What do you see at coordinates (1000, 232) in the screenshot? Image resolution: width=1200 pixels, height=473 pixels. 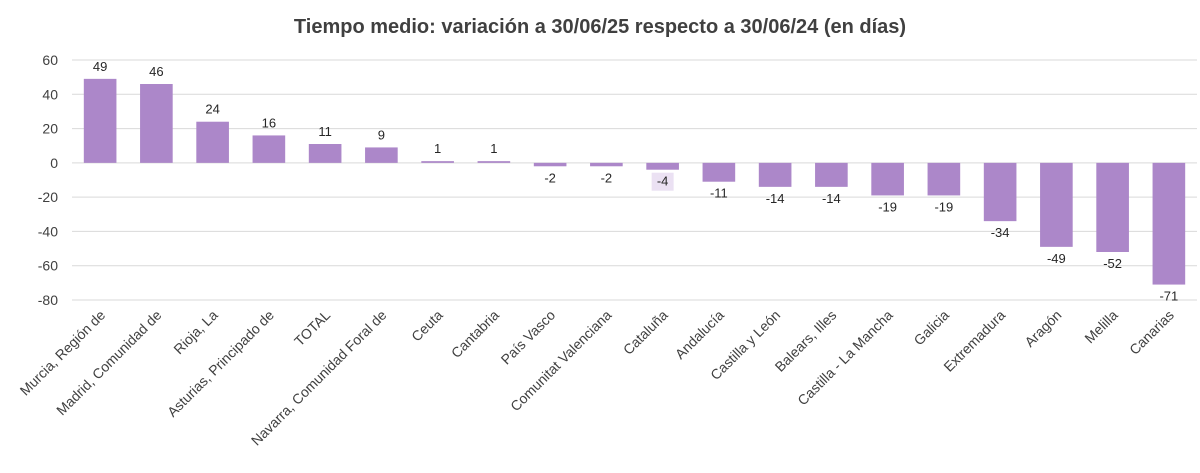 I see `data-label: -34` at bounding box center [1000, 232].